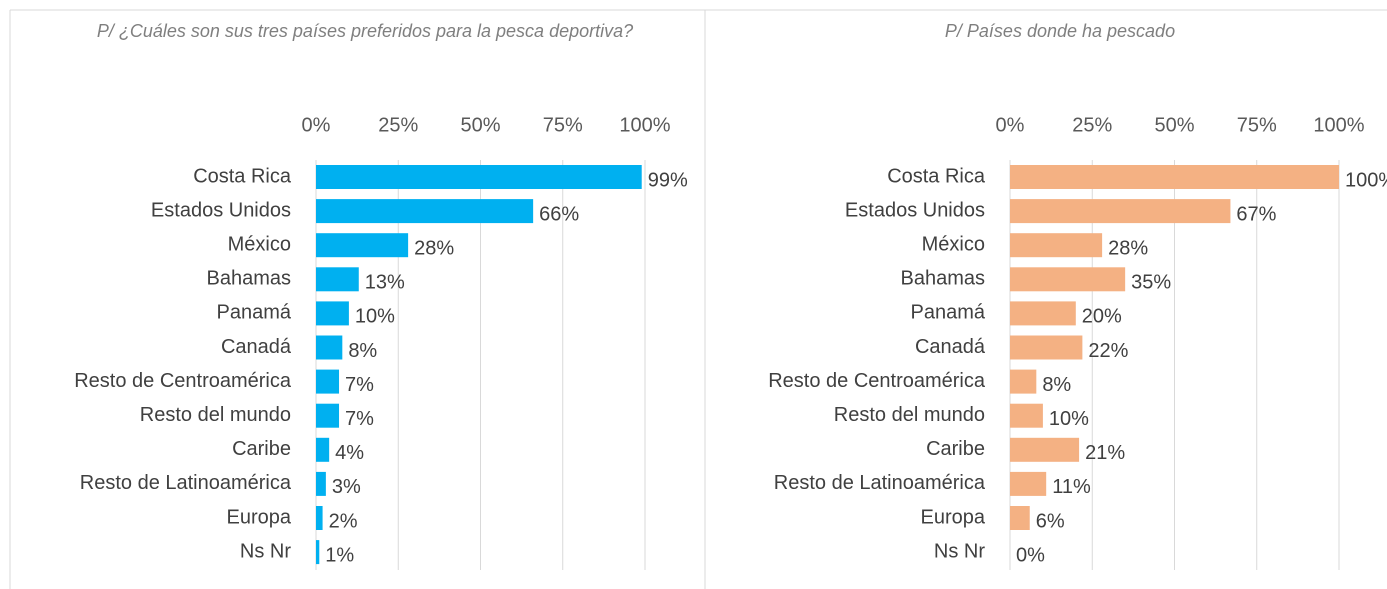 The height and width of the screenshot is (589, 1387). I want to click on value-label: 2%, so click(343, 521).